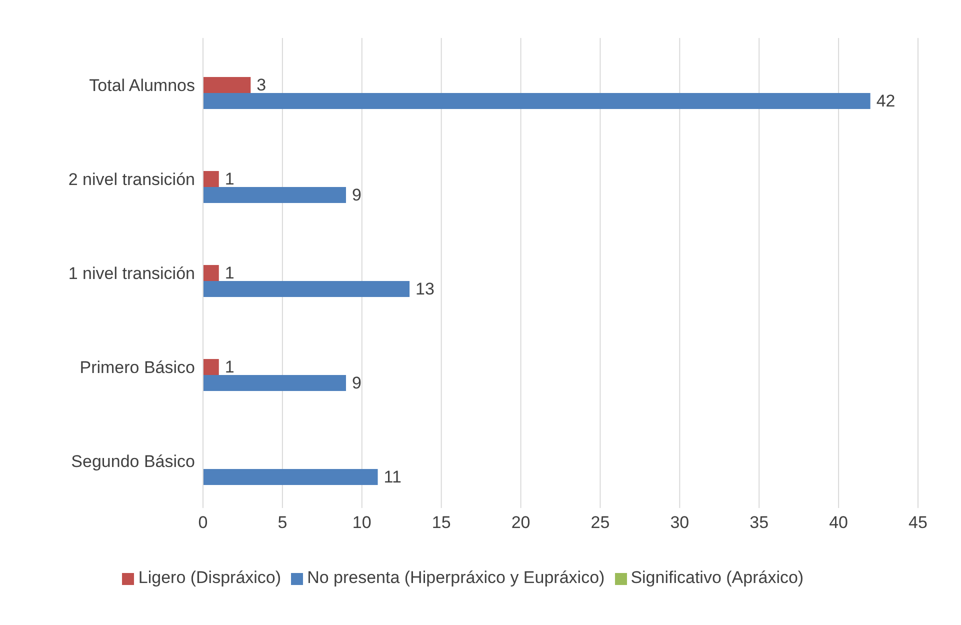 The width and height of the screenshot is (961, 625). I want to click on y-tick-label: Primero Básico, so click(137, 368).